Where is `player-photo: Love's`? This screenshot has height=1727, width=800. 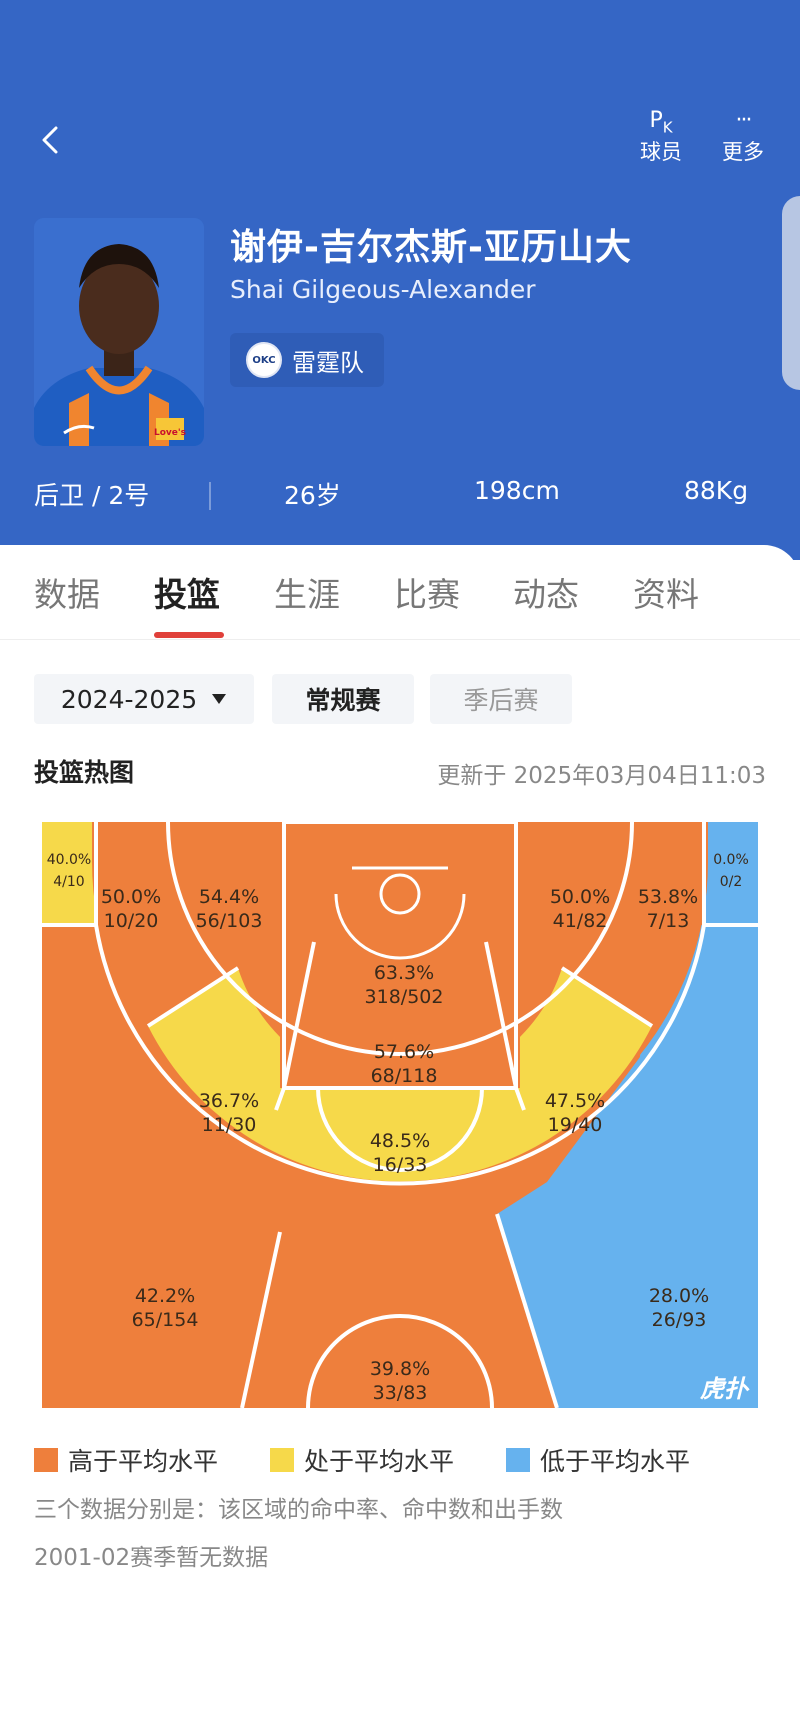 player-photo: Love's is located at coordinates (119, 332).